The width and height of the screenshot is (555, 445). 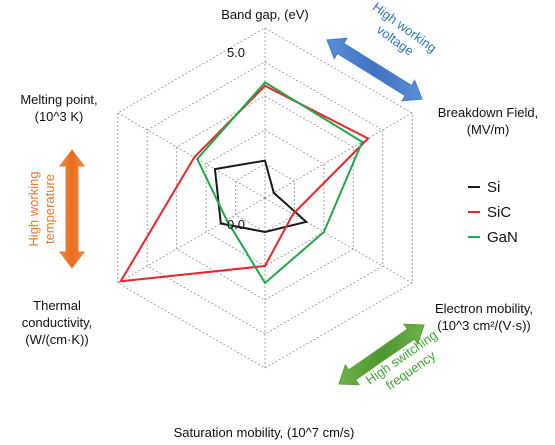 I want to click on annotation-text: High workingtemperature, so click(x=41, y=208).